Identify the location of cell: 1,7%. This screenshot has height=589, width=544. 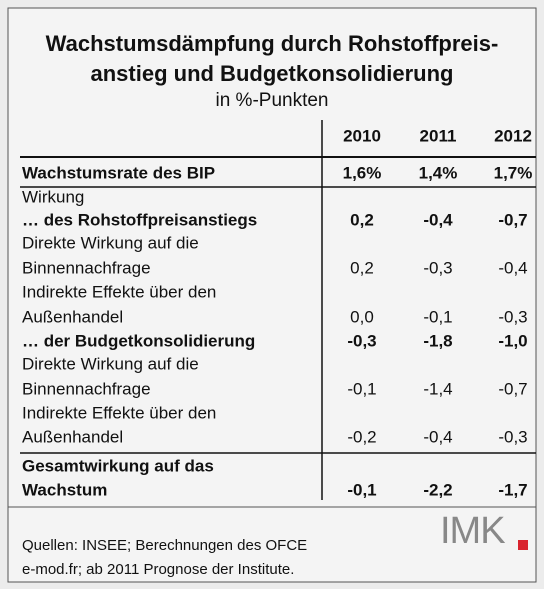
(513, 172).